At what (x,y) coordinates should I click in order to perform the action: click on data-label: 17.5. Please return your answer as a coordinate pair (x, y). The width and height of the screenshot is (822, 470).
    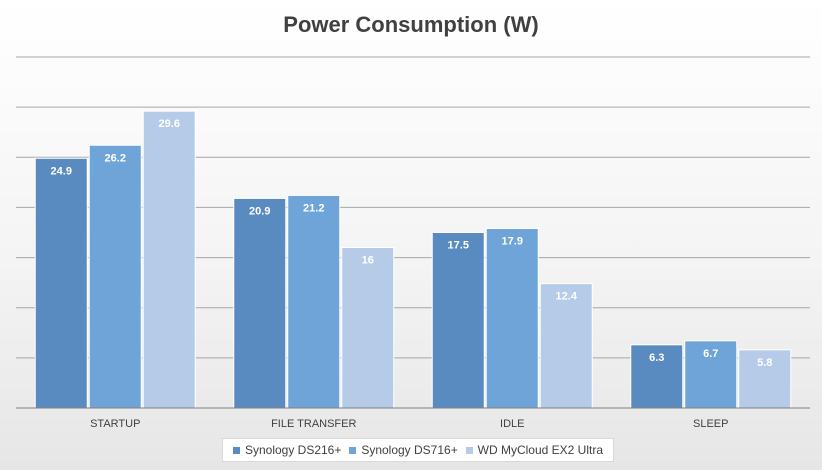
    Looking at the image, I should click on (458, 246).